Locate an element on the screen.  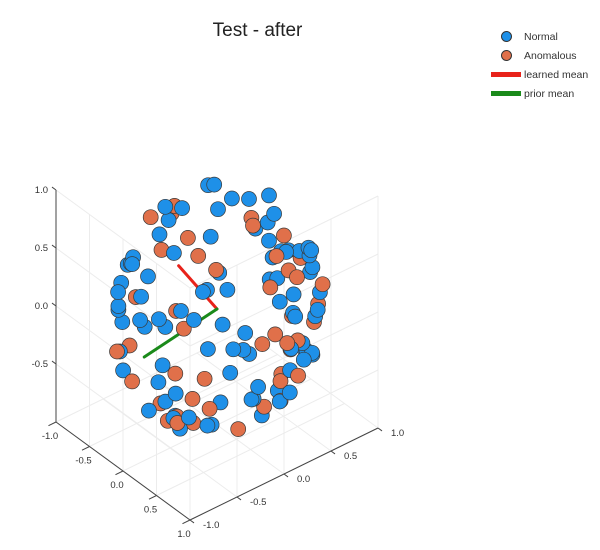
legend-label: prior mean is located at coordinates (549, 93).